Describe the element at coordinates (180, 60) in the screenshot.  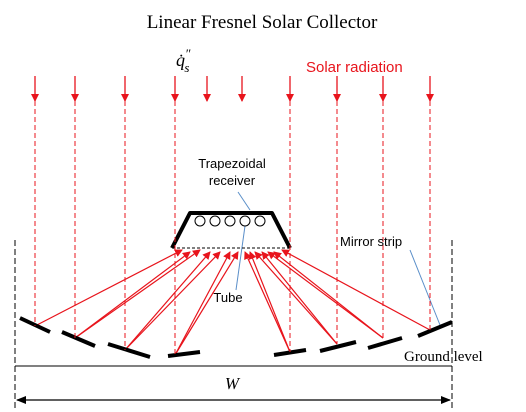
I see `flux-symbol: q̇` at that location.